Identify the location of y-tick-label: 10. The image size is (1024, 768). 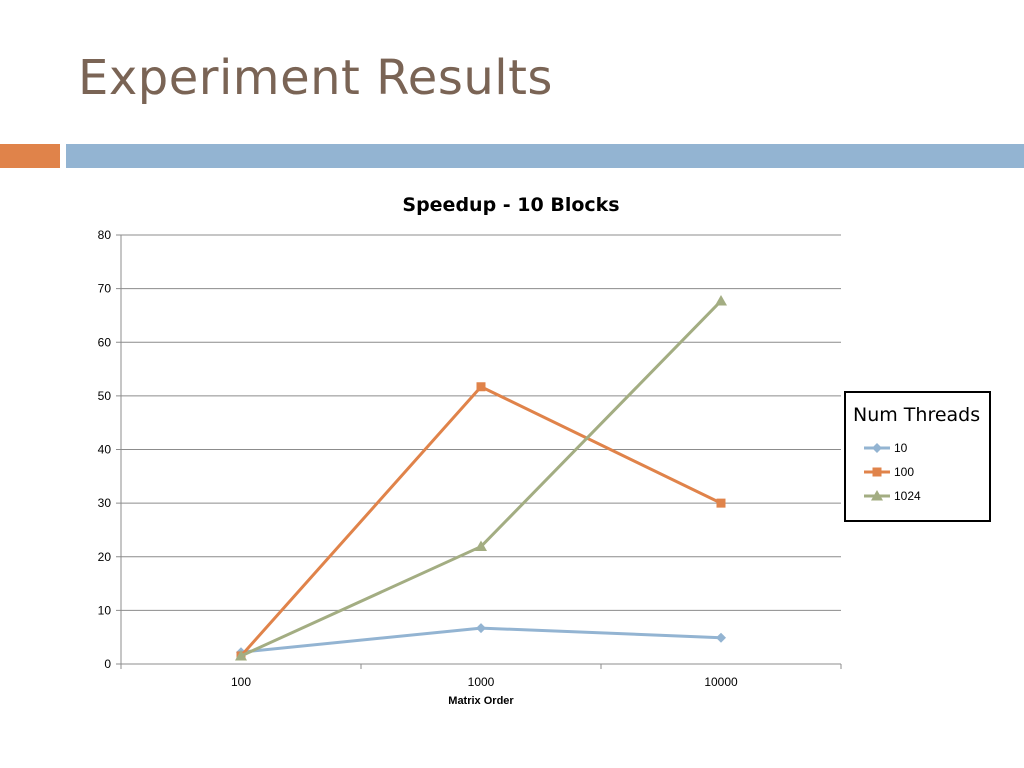
(105, 610).